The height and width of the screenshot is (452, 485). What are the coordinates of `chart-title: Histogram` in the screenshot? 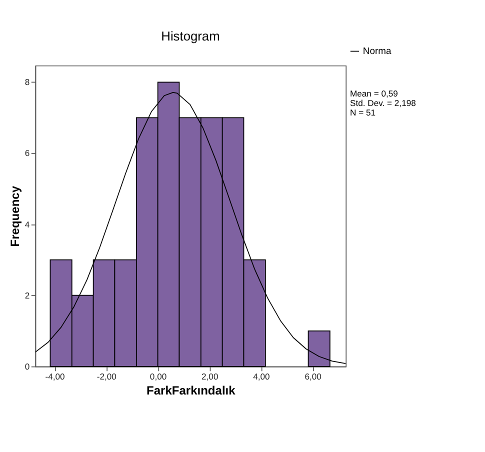 It's located at (190, 36).